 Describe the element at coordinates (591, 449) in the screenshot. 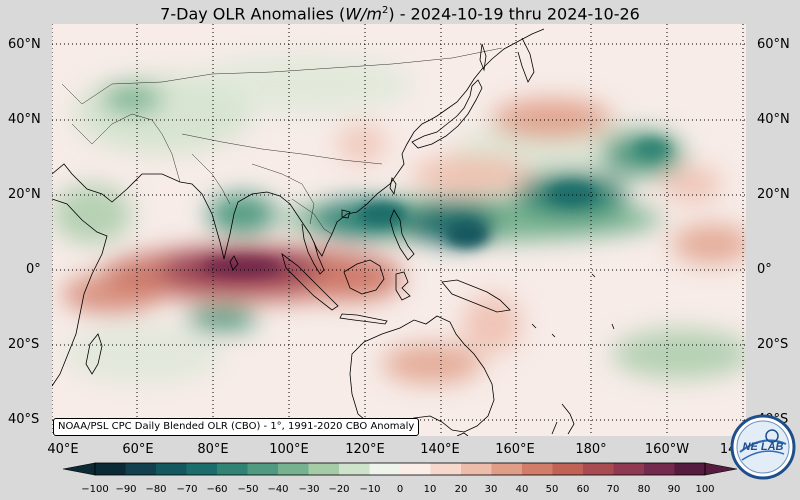

I see `lon-label: 180°` at that location.